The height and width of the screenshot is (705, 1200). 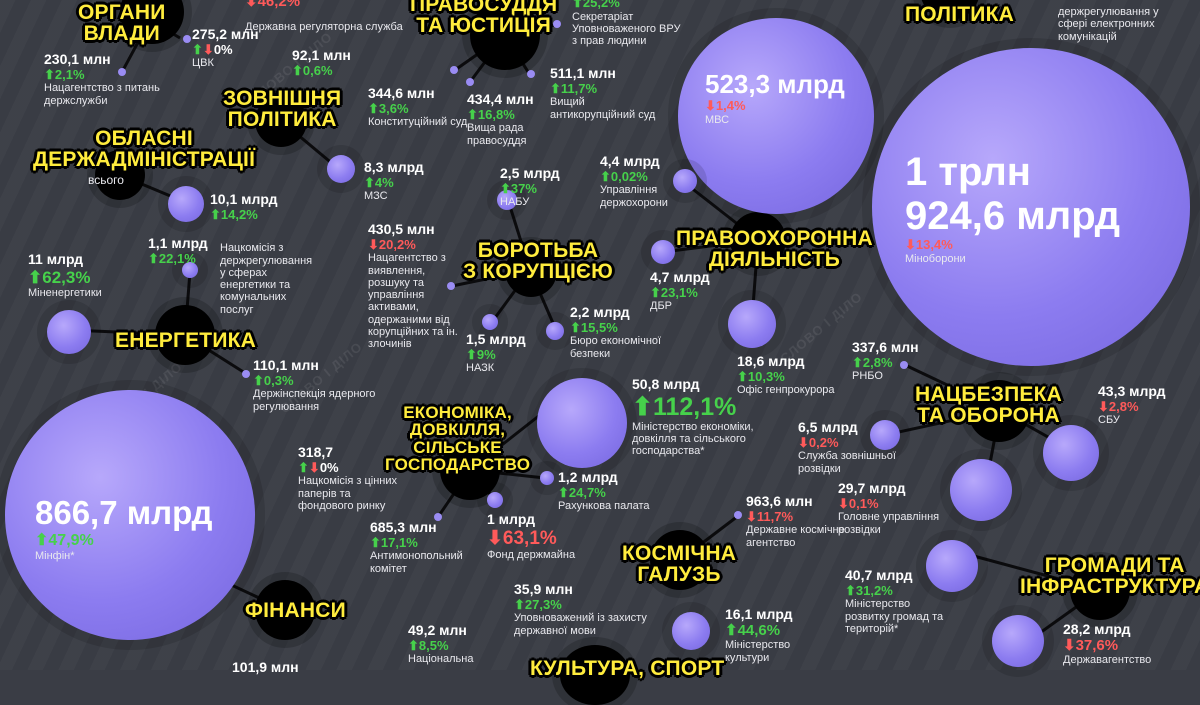 What do you see at coordinates (1100, 590) in the screenshot?
I see `hub-hromady` at bounding box center [1100, 590].